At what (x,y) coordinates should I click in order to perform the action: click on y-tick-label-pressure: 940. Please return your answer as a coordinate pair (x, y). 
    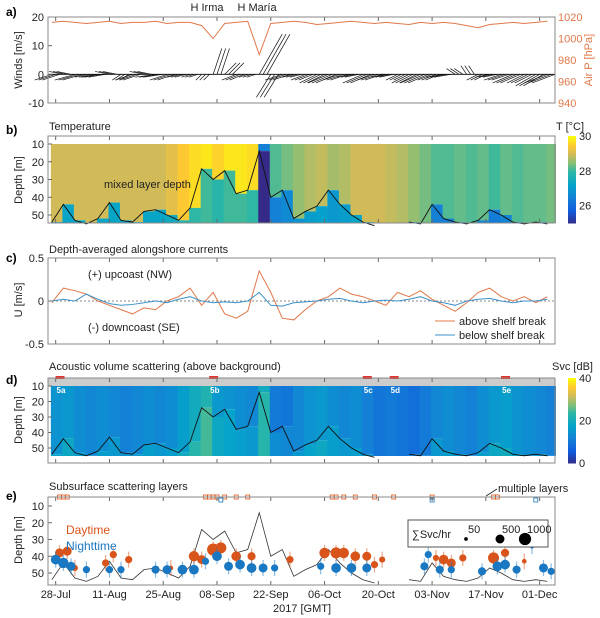
    Looking at the image, I should click on (567, 104).